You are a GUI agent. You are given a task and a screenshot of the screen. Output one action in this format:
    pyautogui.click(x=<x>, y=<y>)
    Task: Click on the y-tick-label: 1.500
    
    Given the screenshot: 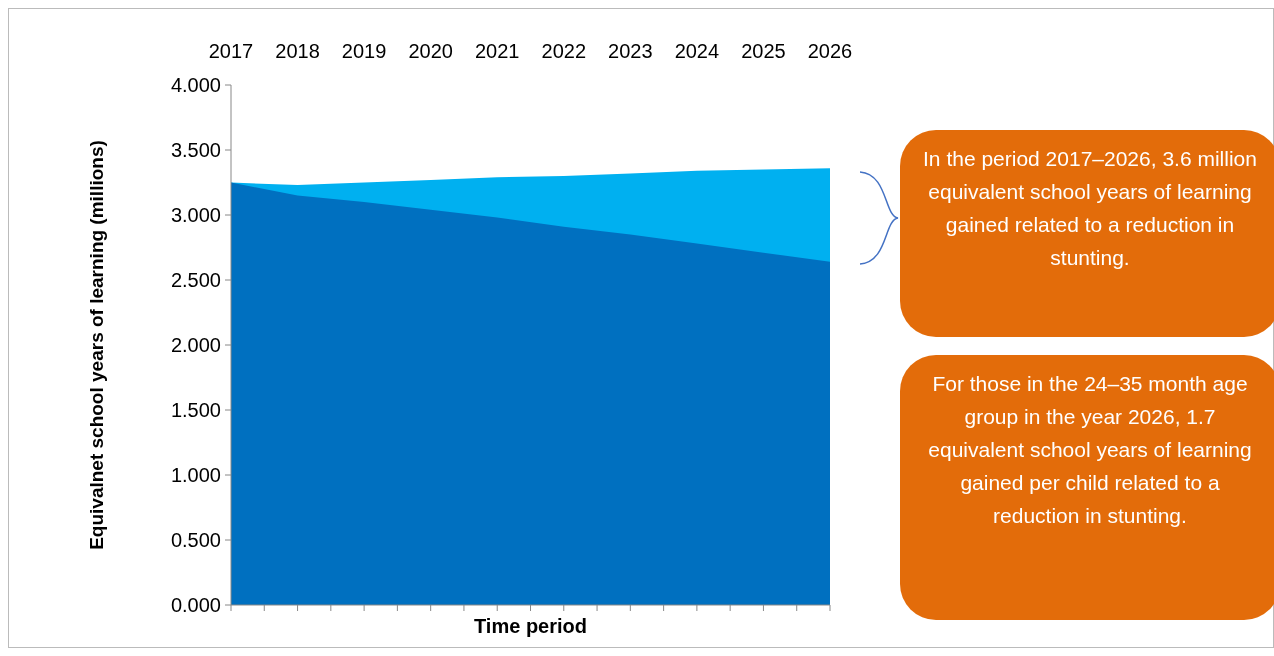 What is the action you would take?
    pyautogui.click(x=195, y=410)
    